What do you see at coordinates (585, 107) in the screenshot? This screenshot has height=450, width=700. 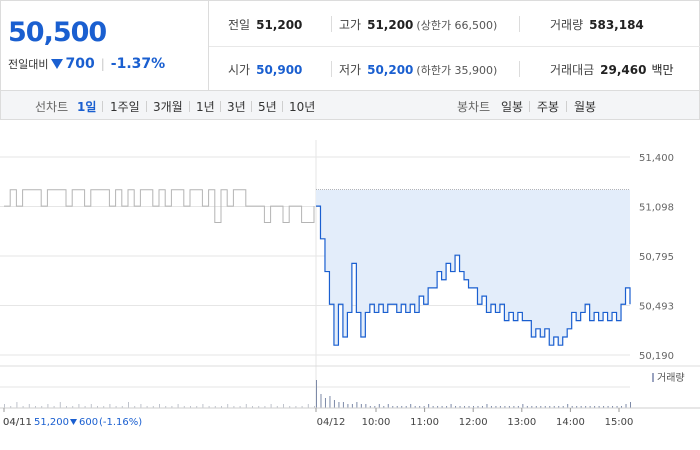 I see `candle-button-monthly: 월봉` at bounding box center [585, 107].